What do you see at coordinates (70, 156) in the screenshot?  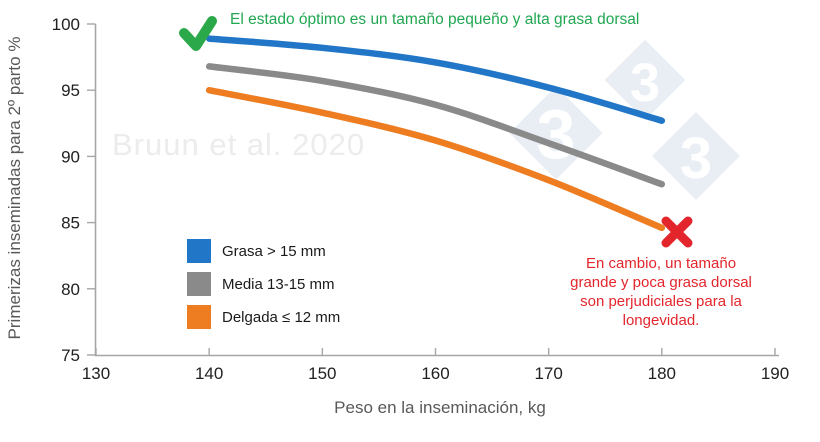 I see `y-tick-label: 90` at bounding box center [70, 156].